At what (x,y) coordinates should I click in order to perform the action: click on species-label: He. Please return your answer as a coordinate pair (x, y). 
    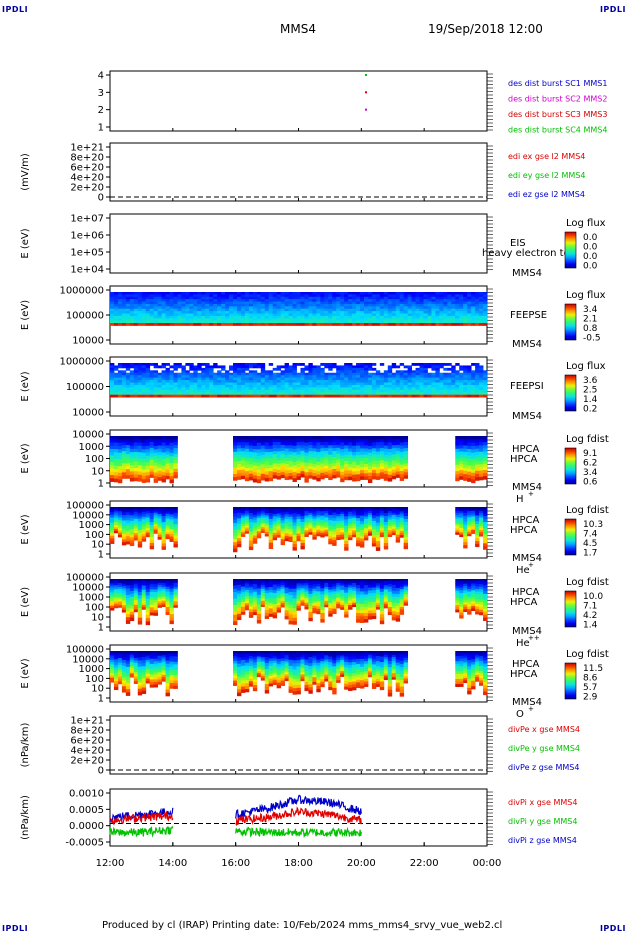
    Looking at the image, I should click on (523, 570).